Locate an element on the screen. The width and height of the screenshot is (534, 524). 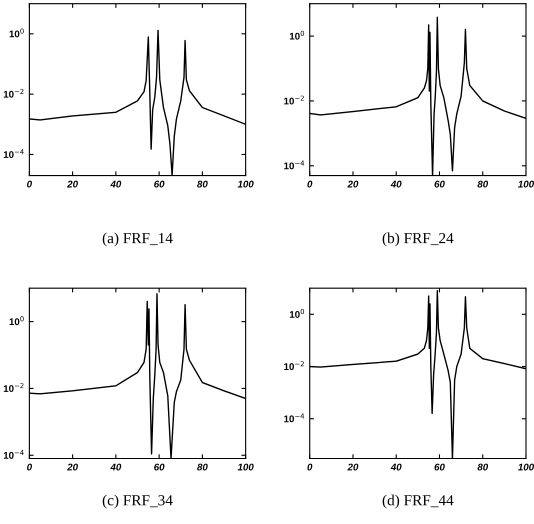
x-axis-title: (a) FRF_14 is located at coordinates (137, 239).